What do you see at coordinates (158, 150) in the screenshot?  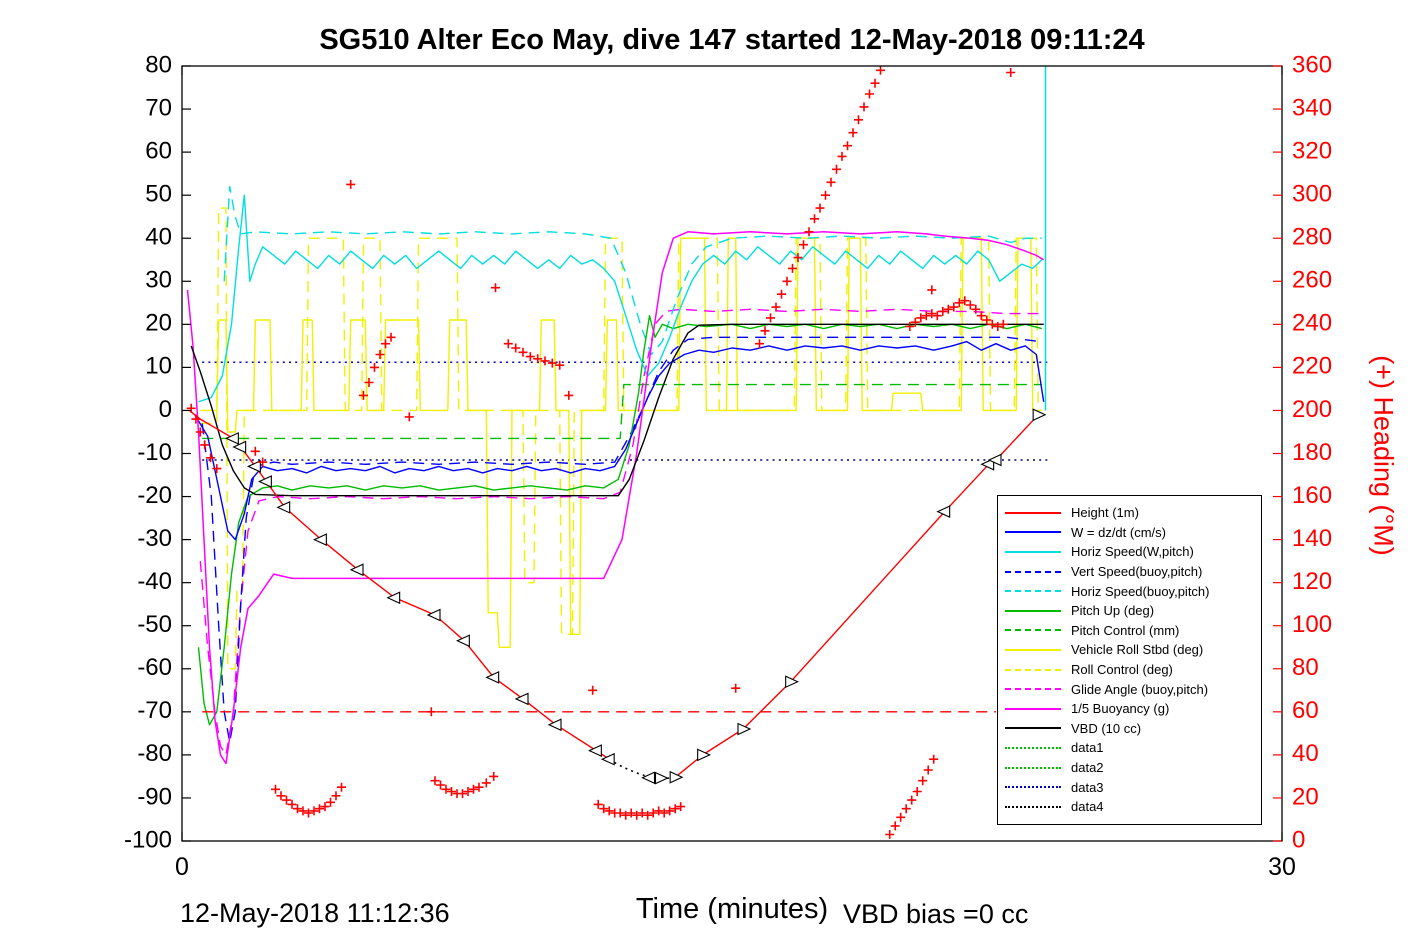 I see `left-tick-label: 60` at bounding box center [158, 150].